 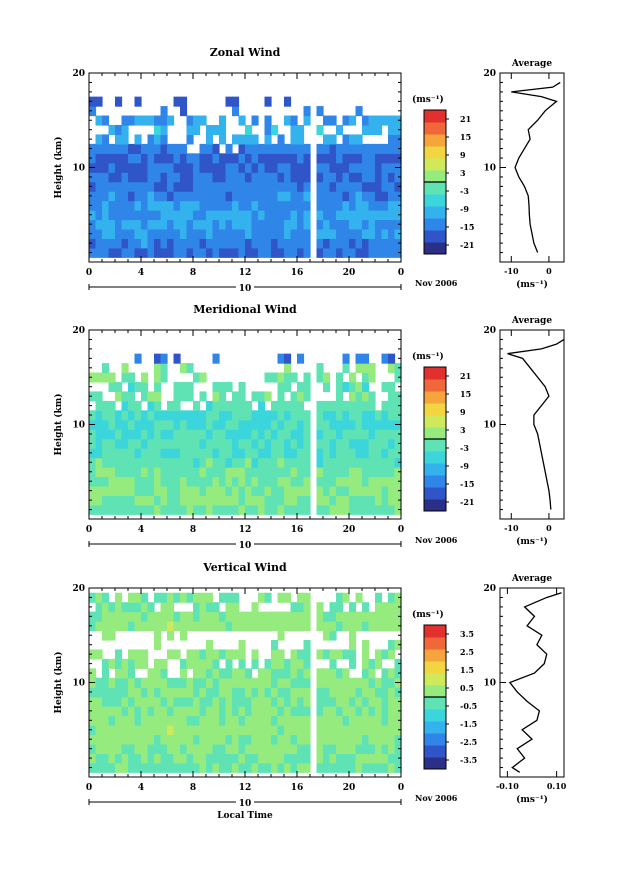 I want to click on date-label-bg, so click(x=245, y=287).